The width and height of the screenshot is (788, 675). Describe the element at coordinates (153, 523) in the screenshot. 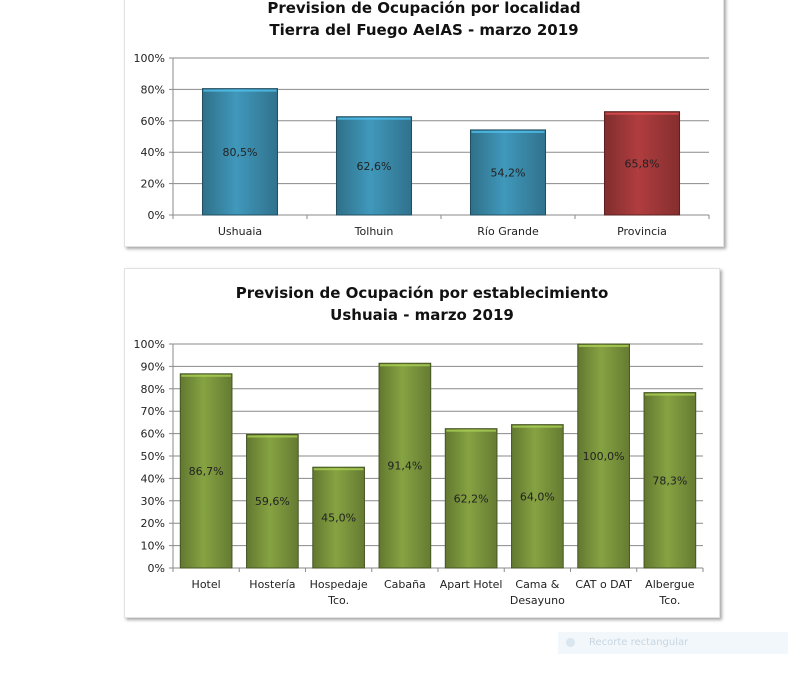

I see `establecimiento-ytick-label: 20%` at that location.